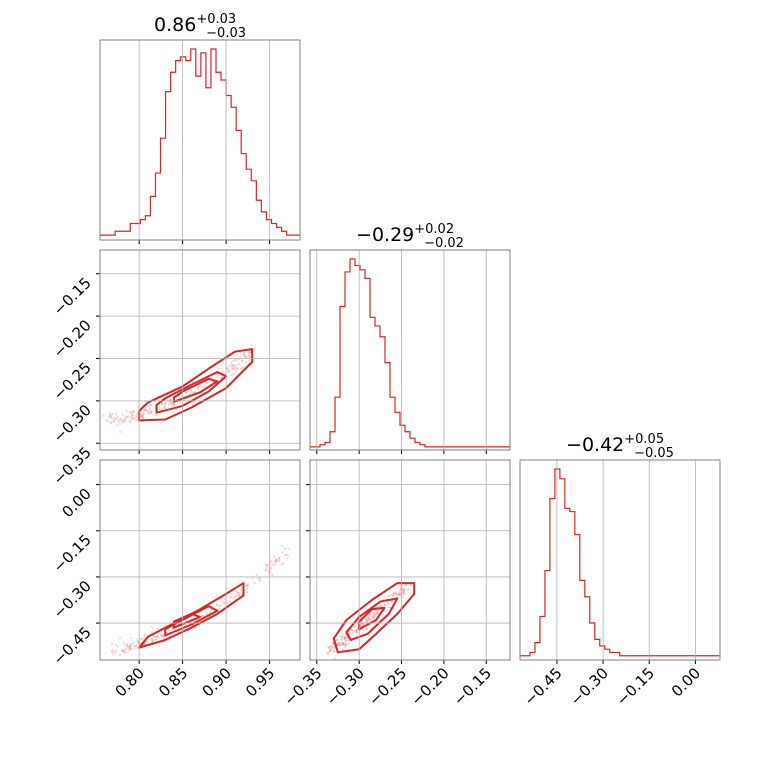 This screenshot has height=760, width=760. I want to click on pair-panel-0-2-frame, so click(200, 560).